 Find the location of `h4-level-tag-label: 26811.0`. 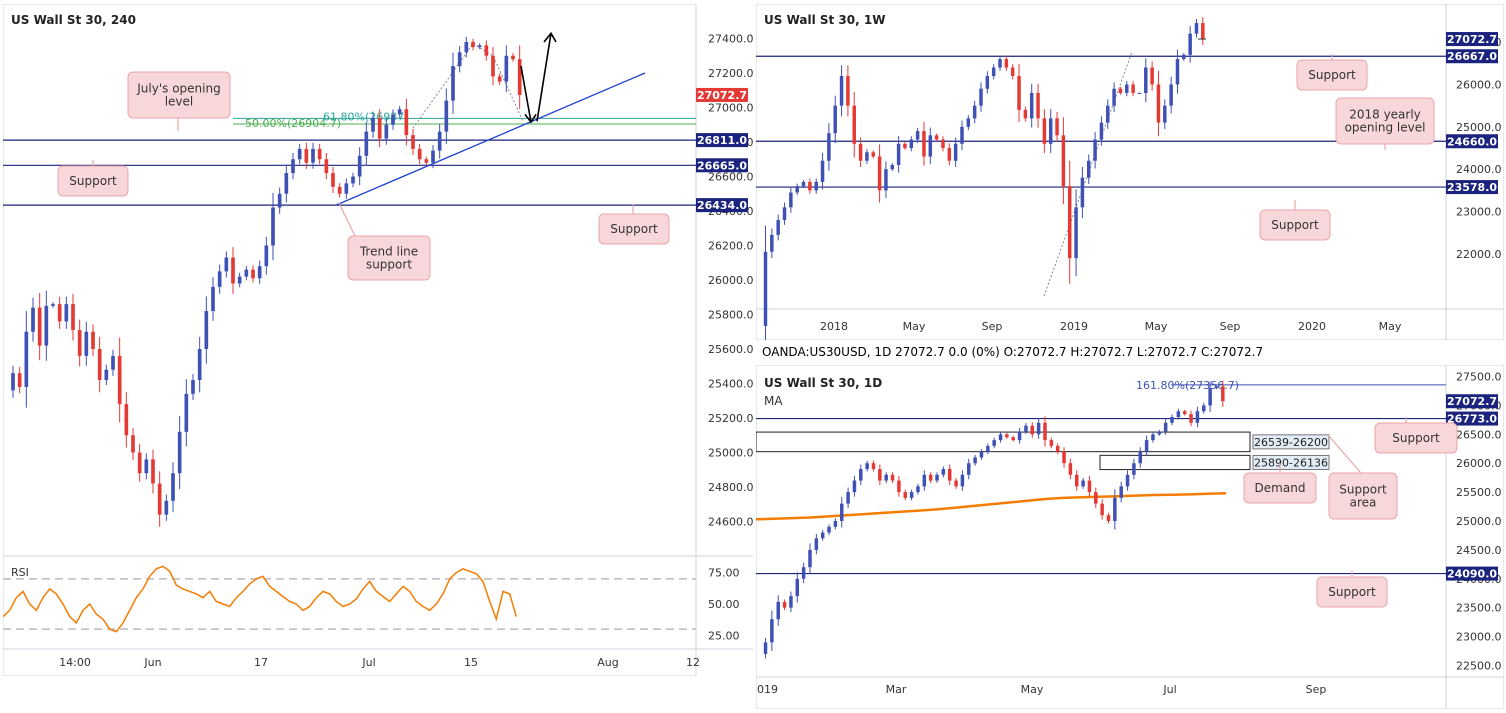

h4-level-tag-label: 26811.0 is located at coordinates (722, 140).